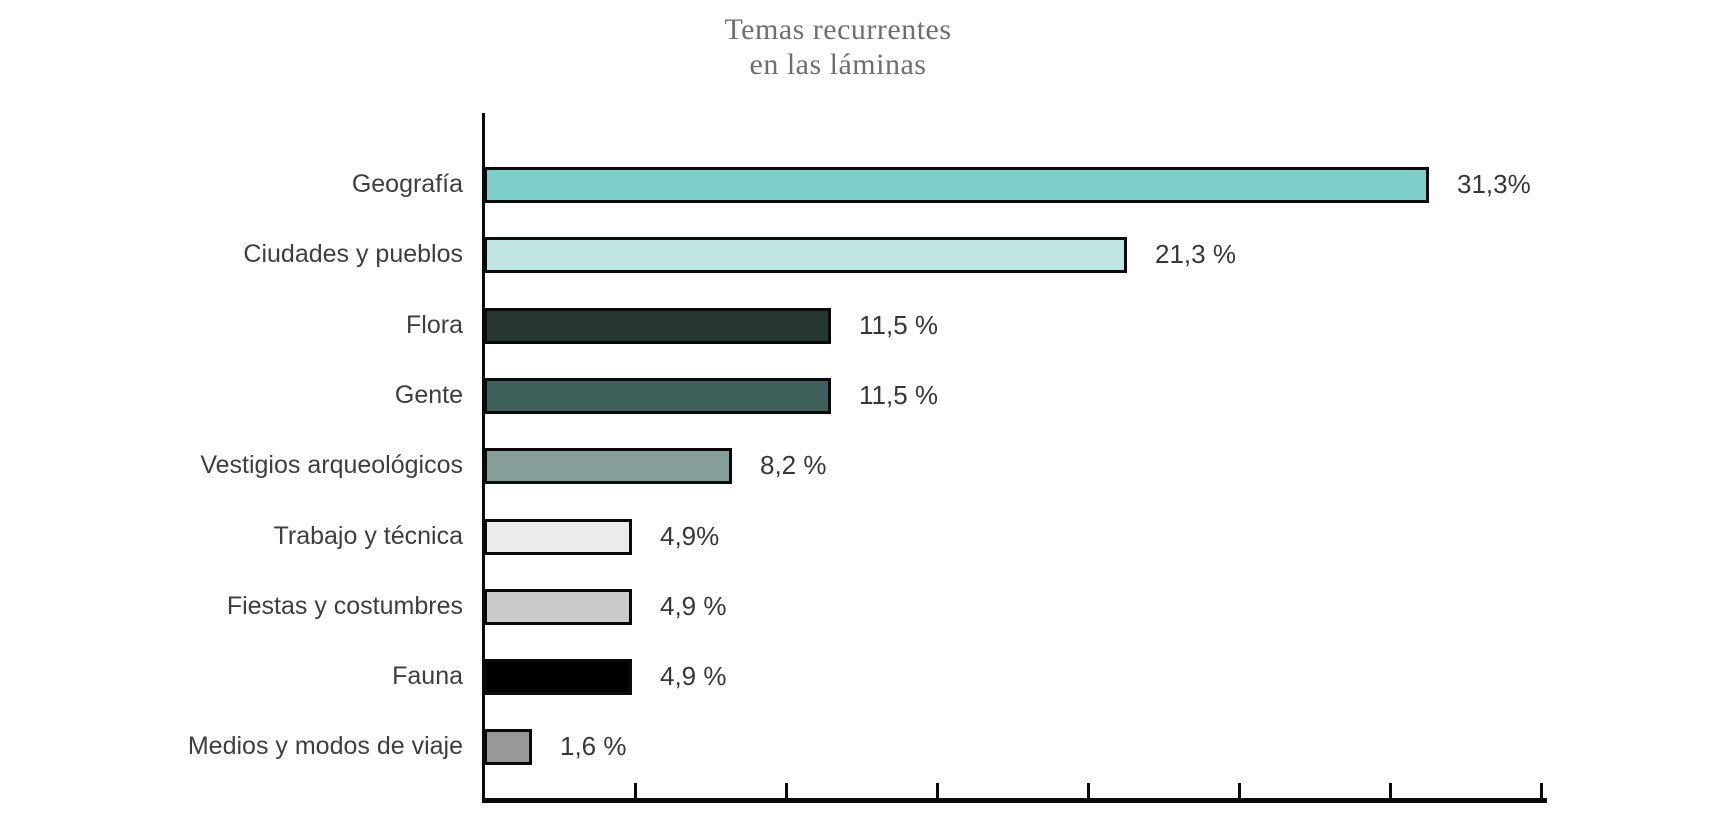  I want to click on value-label: 1,6 %, so click(593, 746).